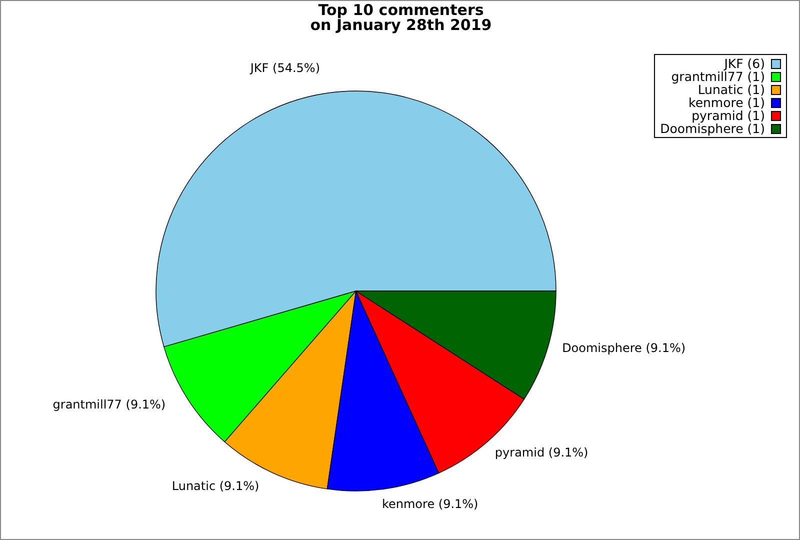  Describe the element at coordinates (430, 503) in the screenshot. I see `text: kenmore (9.1%)` at that location.